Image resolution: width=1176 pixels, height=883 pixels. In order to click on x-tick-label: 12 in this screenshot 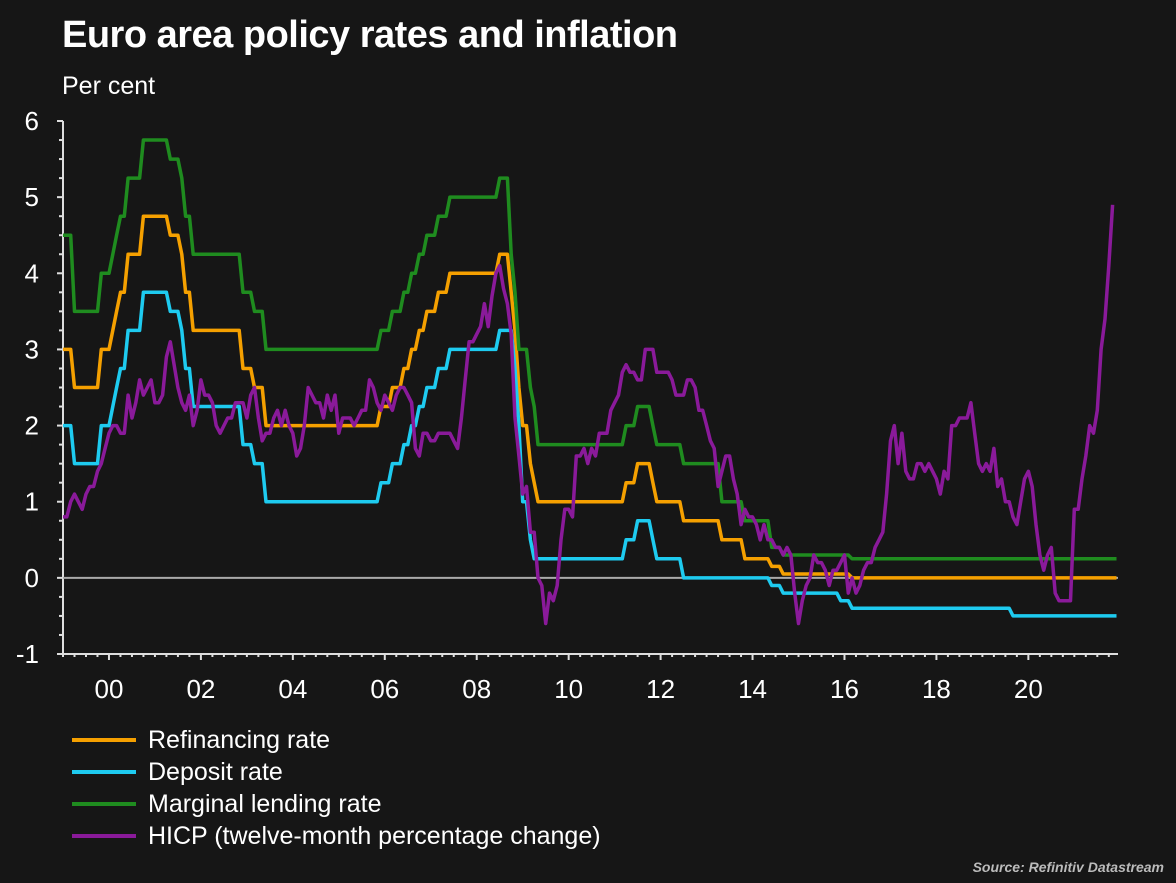, I will do `click(660, 689)`.